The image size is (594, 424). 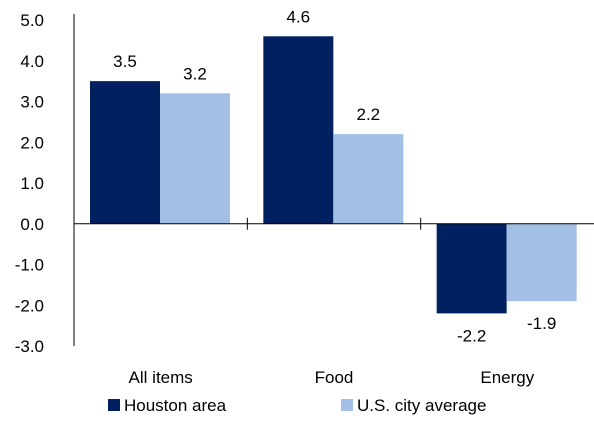 I want to click on data-label: 2.2, so click(x=369, y=114).